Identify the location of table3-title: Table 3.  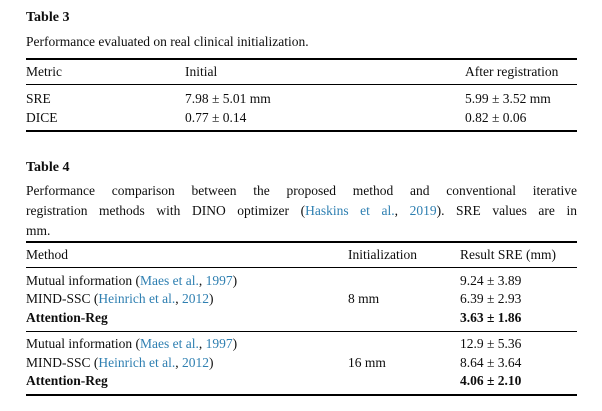
(48, 17).